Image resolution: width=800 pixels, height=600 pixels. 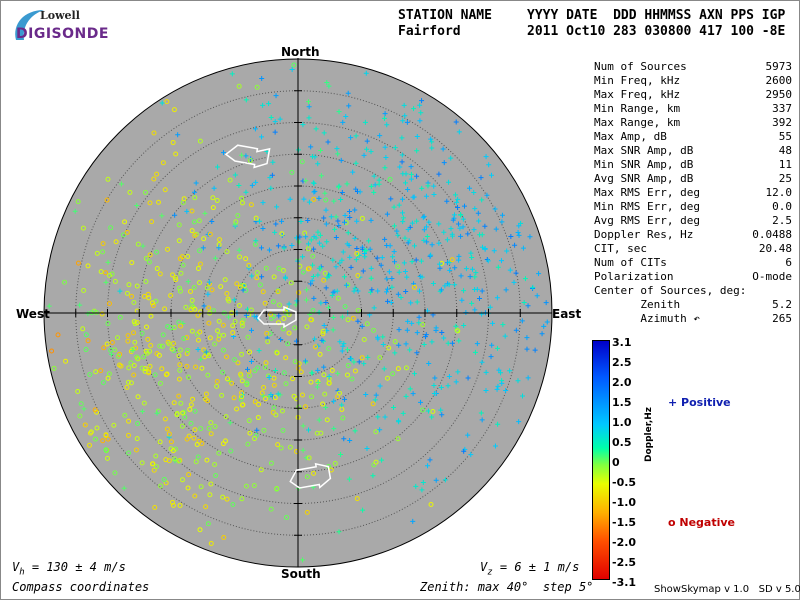 What do you see at coordinates (693, 291) in the screenshot?
I see `stat-row: Center of Sources, deg:` at bounding box center [693, 291].